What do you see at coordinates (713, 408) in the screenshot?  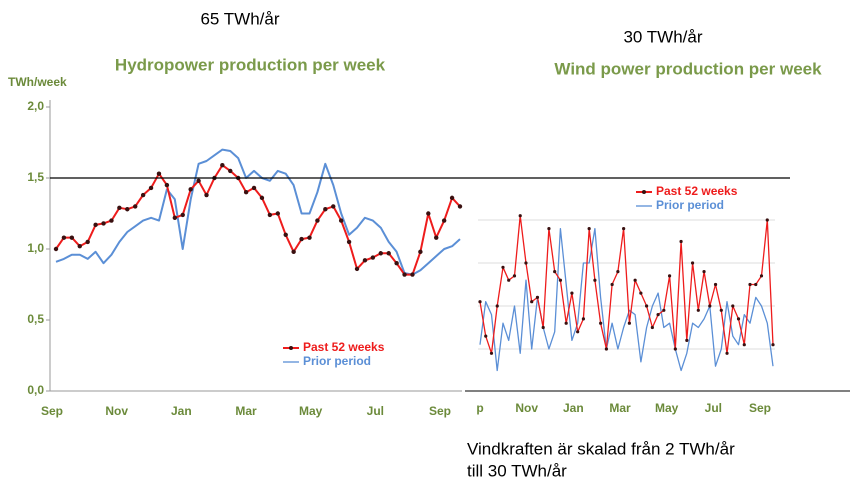 I see `x-tick-label: Jul` at bounding box center [713, 408].